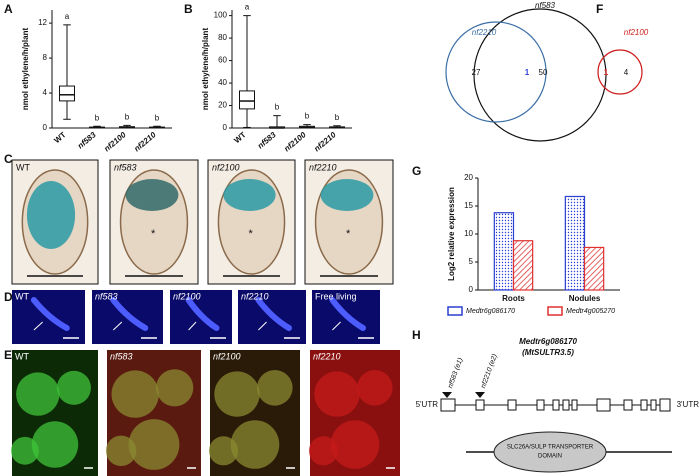 Image resolution: width=700 pixels, height=476 pixels. What do you see at coordinates (585, 298) in the screenshot?
I see `x-tick-label: Nodules` at bounding box center [585, 298].